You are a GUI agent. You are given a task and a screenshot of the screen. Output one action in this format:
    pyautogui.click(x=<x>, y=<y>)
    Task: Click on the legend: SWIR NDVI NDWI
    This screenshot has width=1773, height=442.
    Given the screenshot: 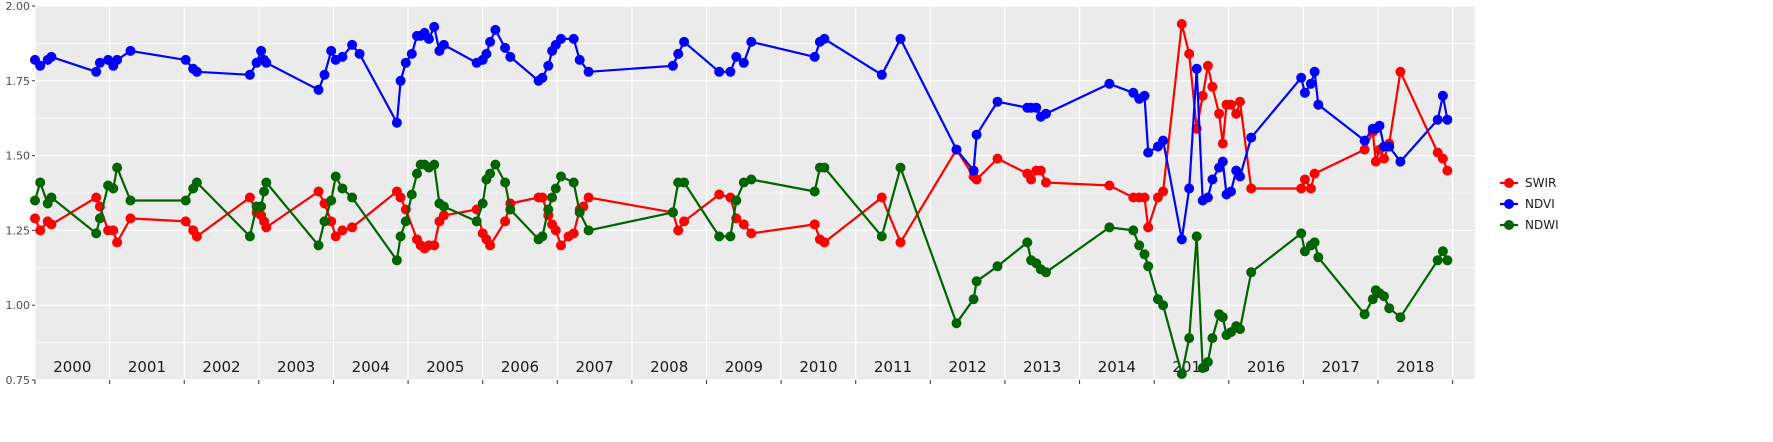 What is the action you would take?
    pyautogui.click(x=1529, y=204)
    